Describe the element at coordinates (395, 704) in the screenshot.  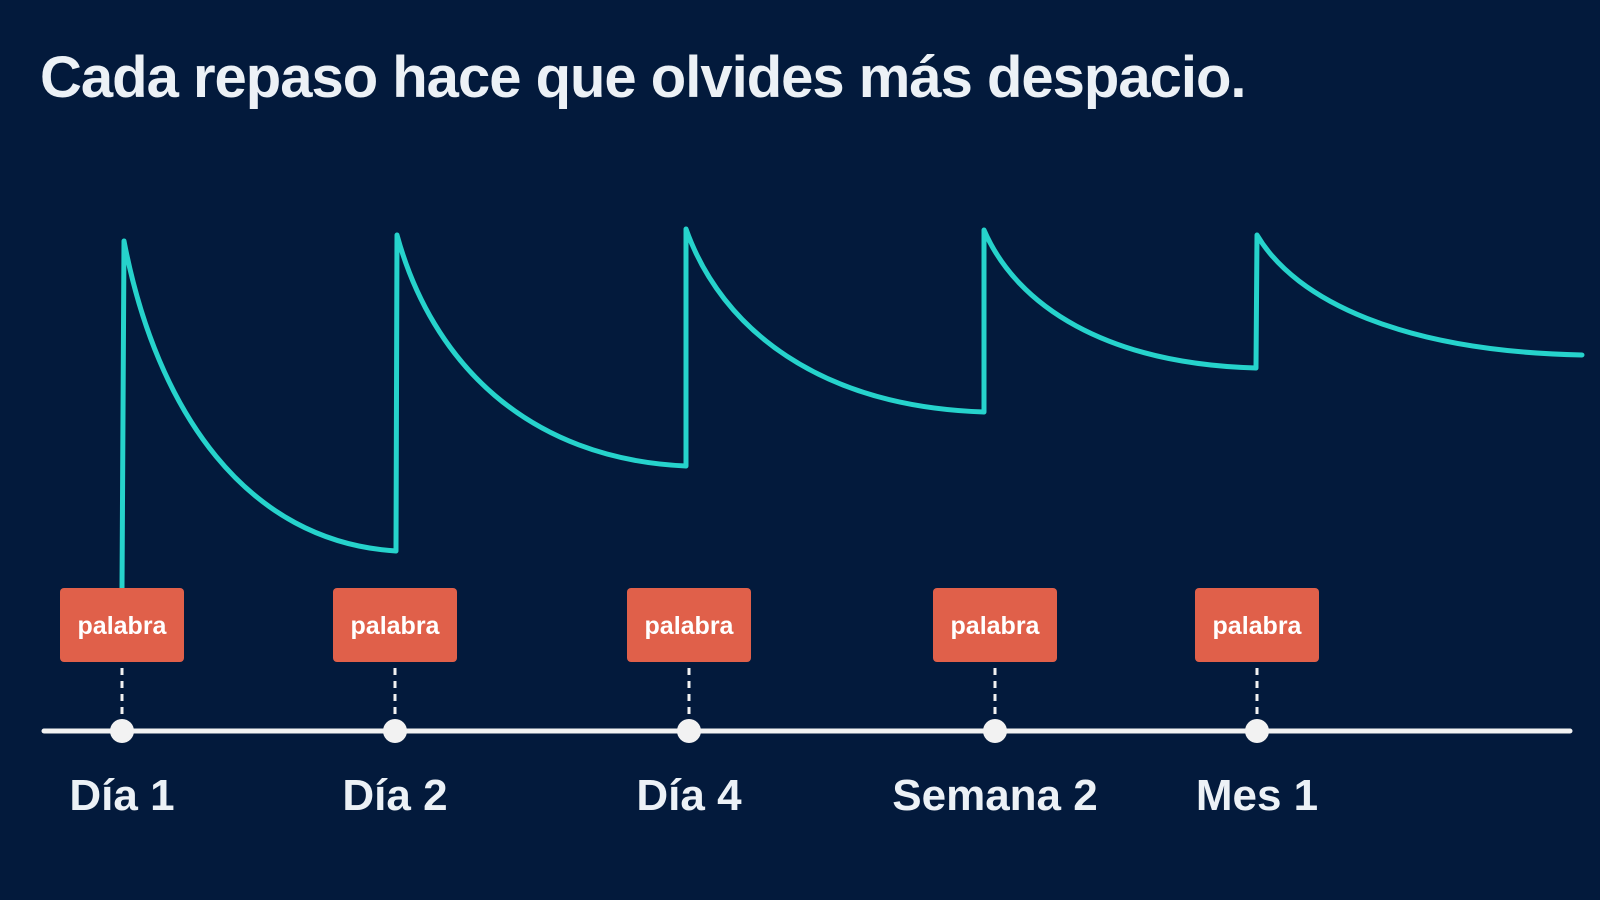
I see `review-marker: palabra Día 2` at that location.